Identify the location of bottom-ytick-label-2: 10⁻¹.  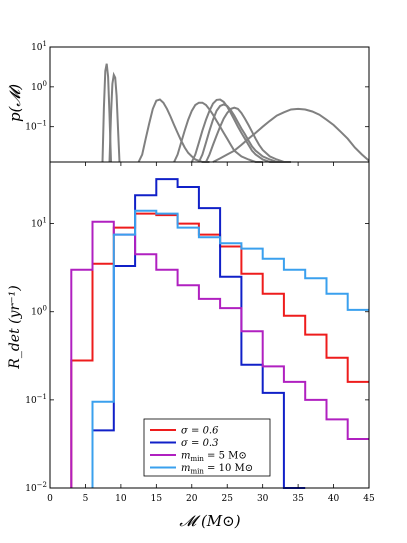
(36, 399).